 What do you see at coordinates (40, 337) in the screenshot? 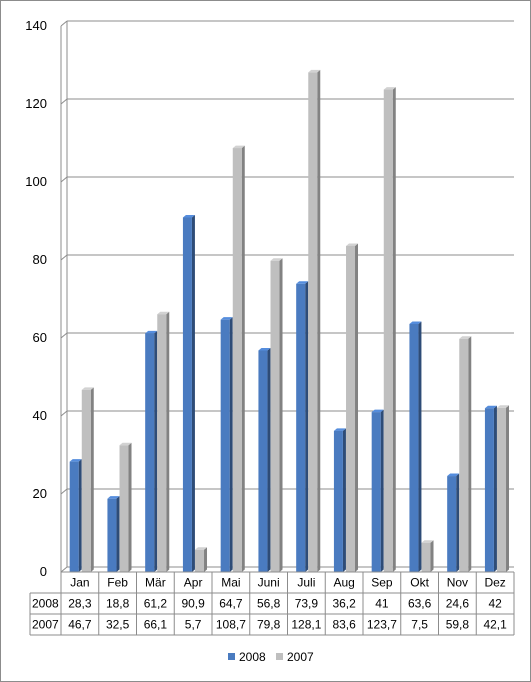
I see `y-tick-label: 60` at bounding box center [40, 337].